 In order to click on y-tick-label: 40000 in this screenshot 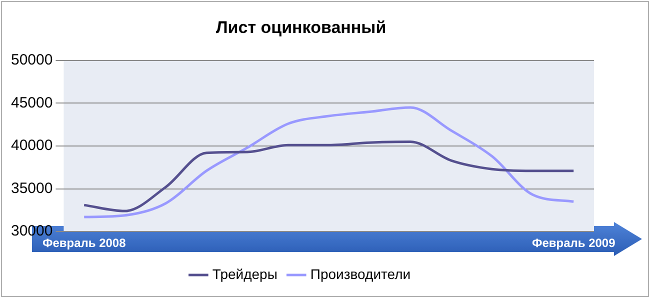, I will do `click(31, 145)`.